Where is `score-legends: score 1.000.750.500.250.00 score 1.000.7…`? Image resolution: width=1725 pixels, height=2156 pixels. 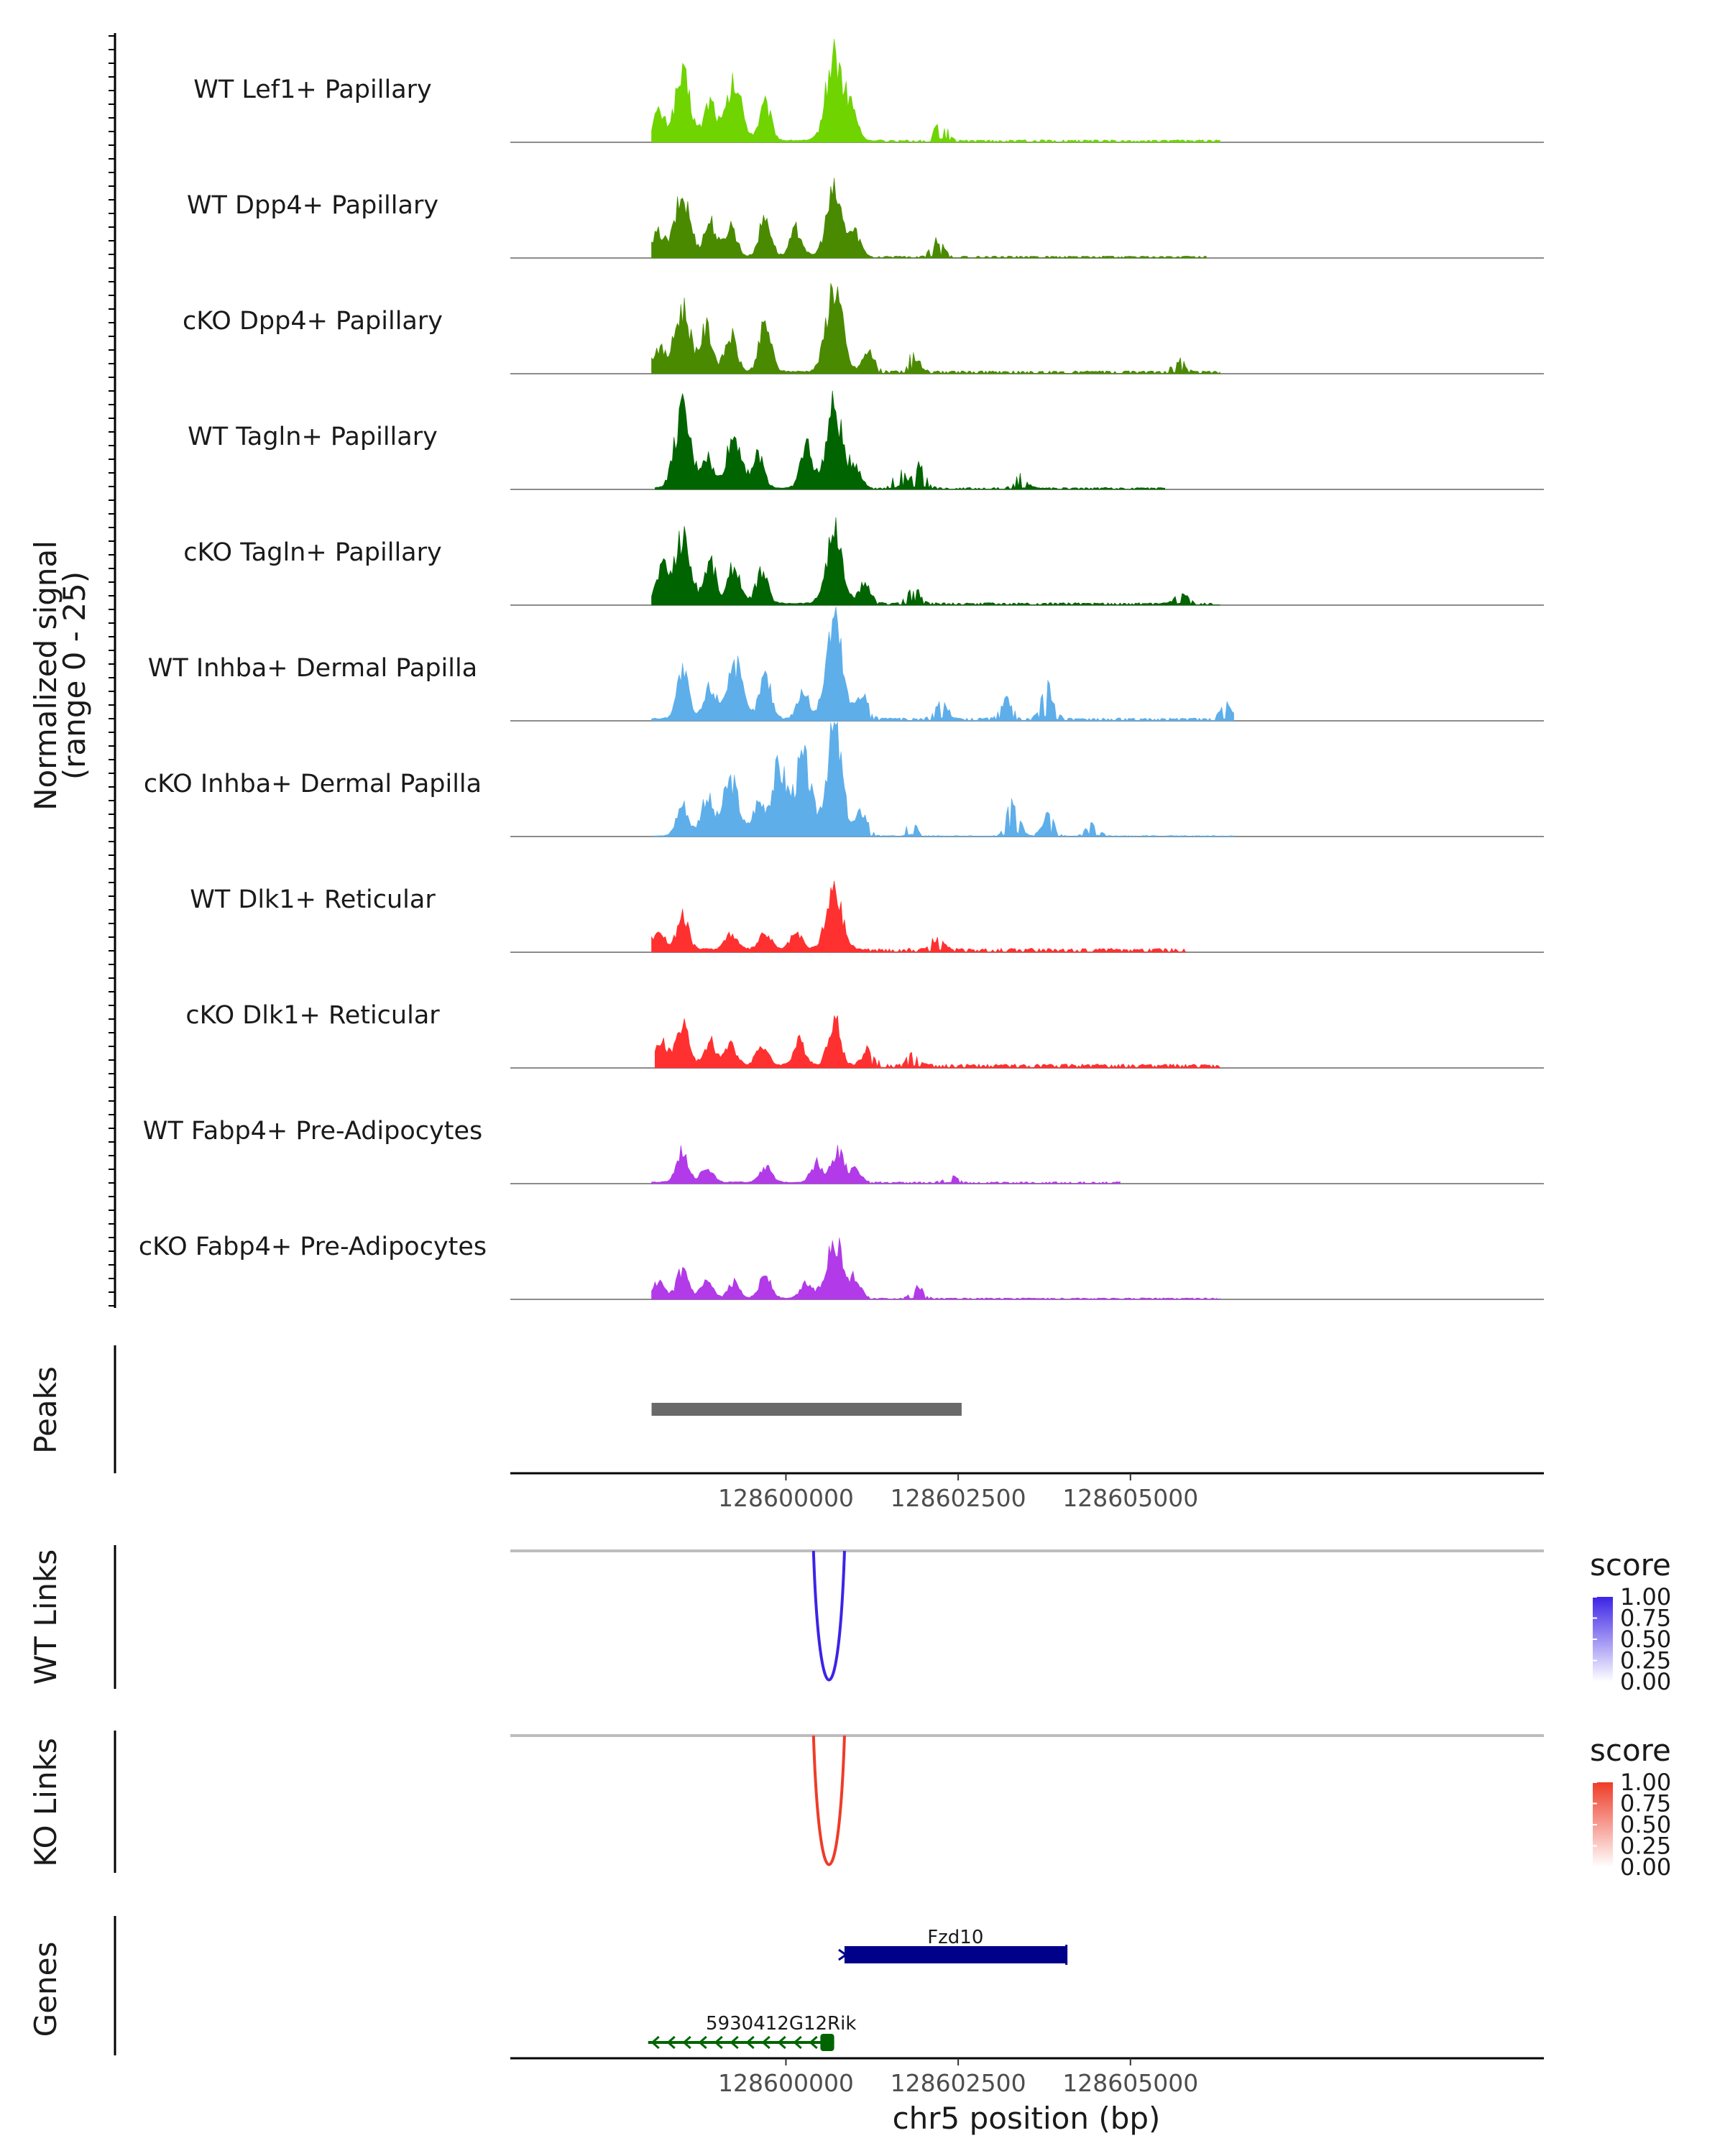 score-legends: score 1.000.750.500.250.00 score 1.000.7… is located at coordinates (1630, 1714).